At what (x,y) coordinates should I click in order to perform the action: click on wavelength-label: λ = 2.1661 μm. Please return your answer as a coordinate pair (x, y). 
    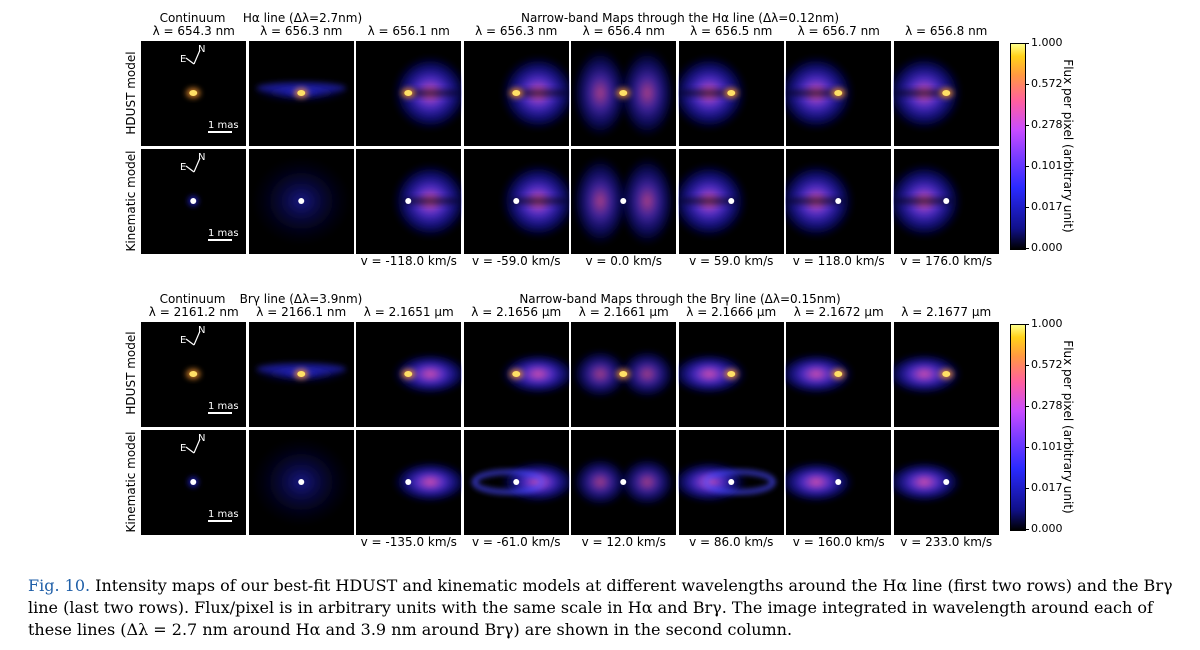
    Looking at the image, I should click on (623, 312).